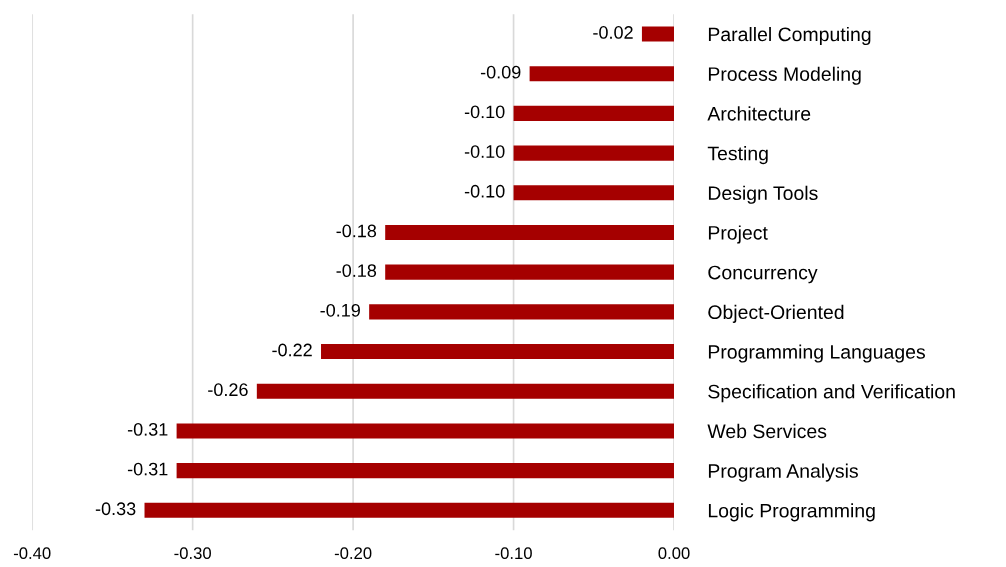  I want to click on y-tick-label: Object-Oriented, so click(776, 313).